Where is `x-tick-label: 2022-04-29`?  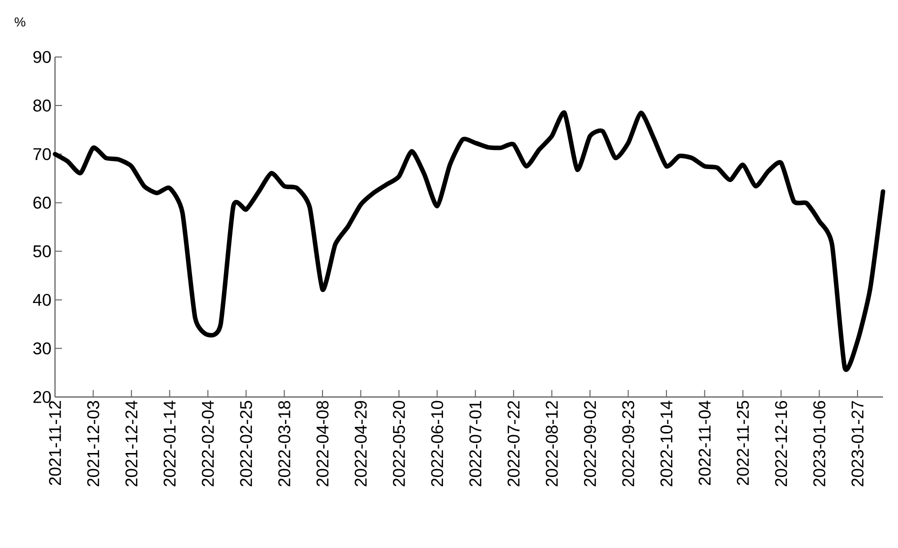 x-tick-label: 2022-04-29 is located at coordinates (360, 443).